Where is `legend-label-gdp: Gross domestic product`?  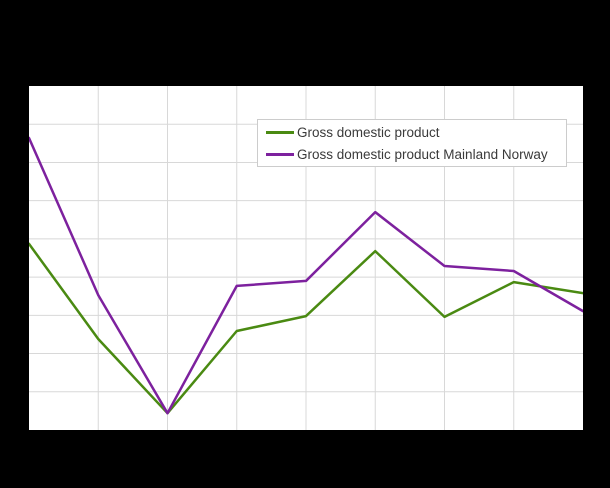
legend-label-gdp: Gross domestic product is located at coordinates (368, 132).